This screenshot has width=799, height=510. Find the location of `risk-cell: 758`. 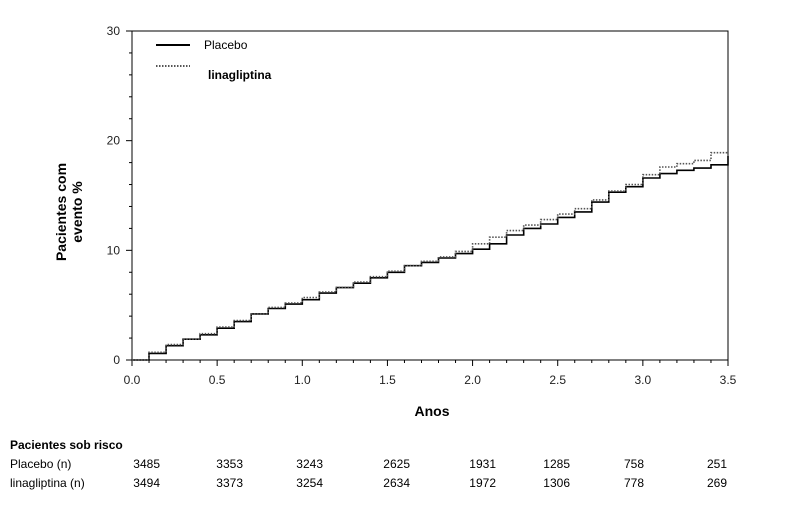

risk-cell: 758 is located at coordinates (633, 464).